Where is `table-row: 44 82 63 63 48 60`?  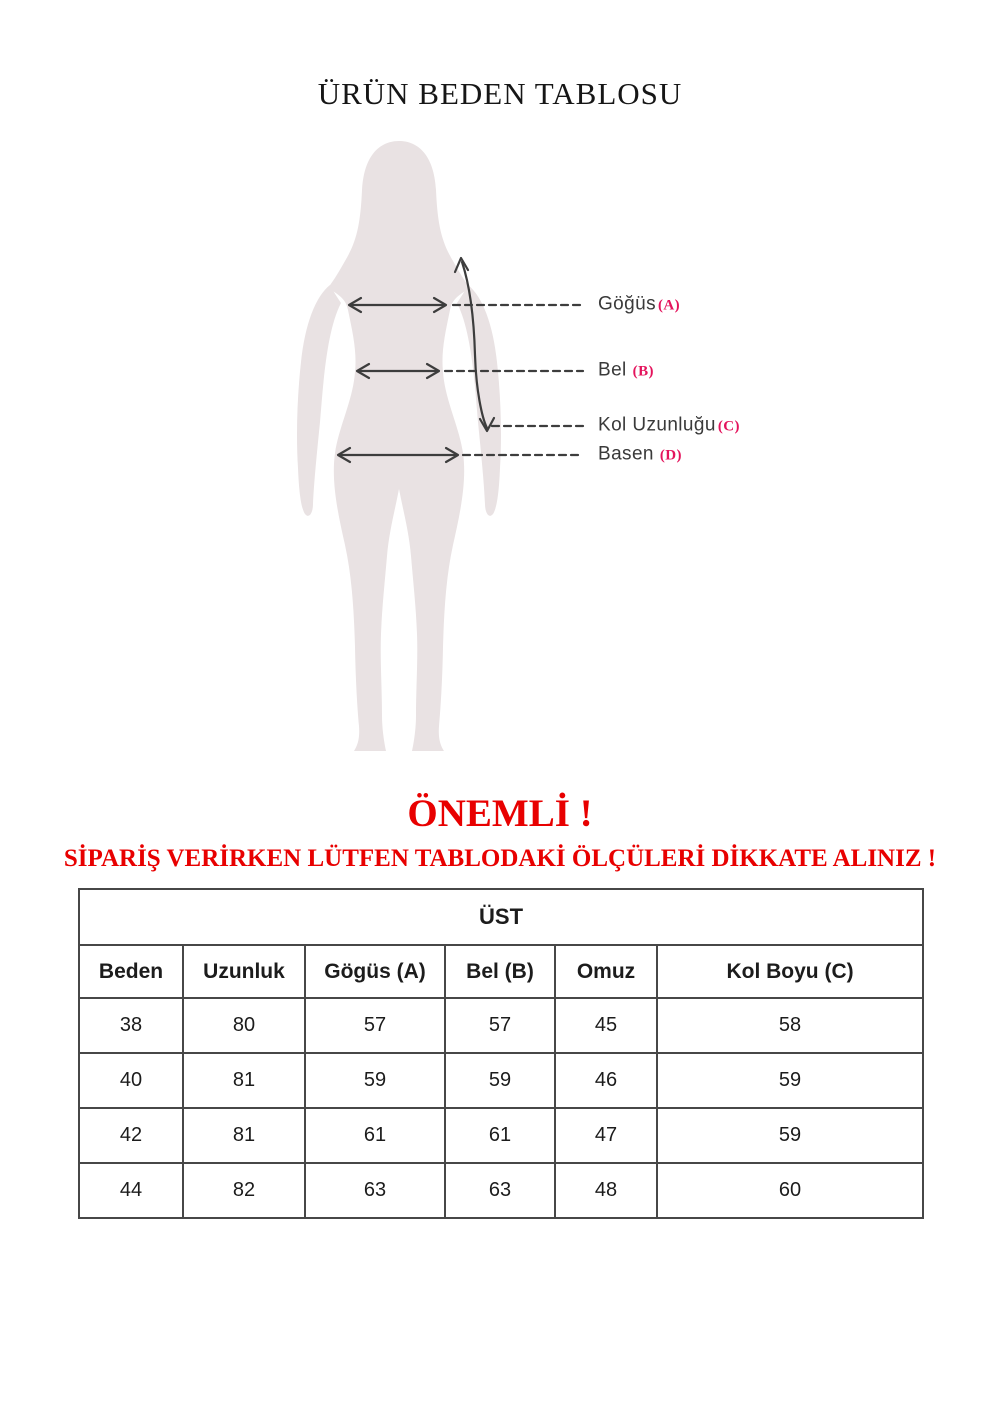 table-row: 44 82 63 63 48 60 is located at coordinates (501, 1190).